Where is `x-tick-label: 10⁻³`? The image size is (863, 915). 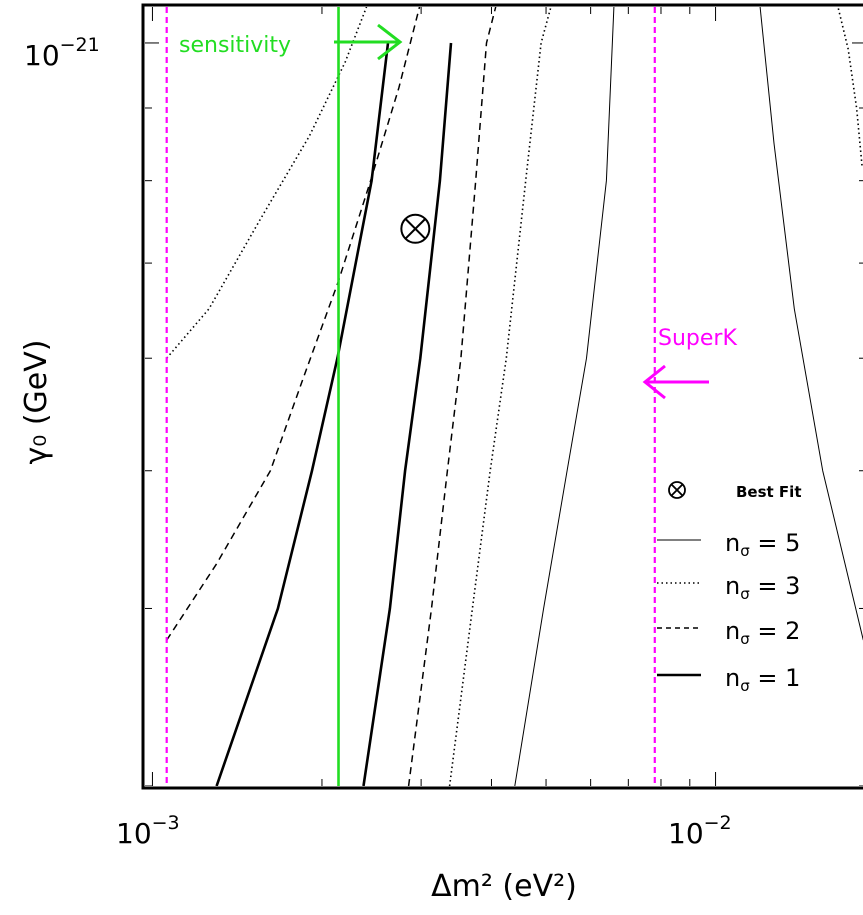
x-tick-label: 10⁻³ is located at coordinates (148, 831).